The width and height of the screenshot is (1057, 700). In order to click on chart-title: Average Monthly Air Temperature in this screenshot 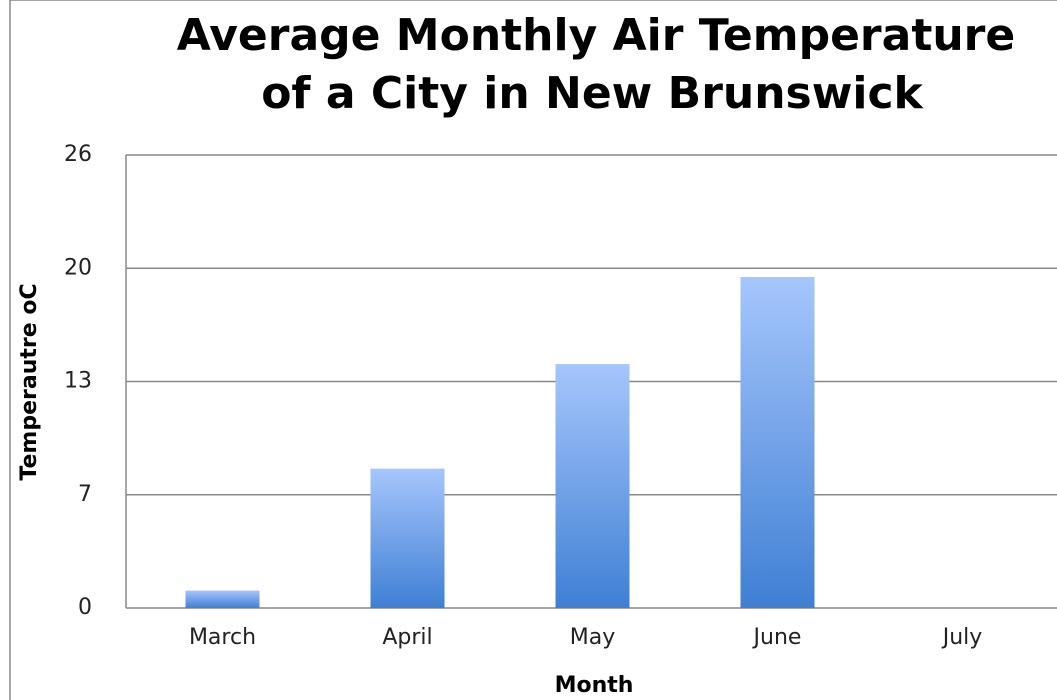, I will do `click(596, 35)`.